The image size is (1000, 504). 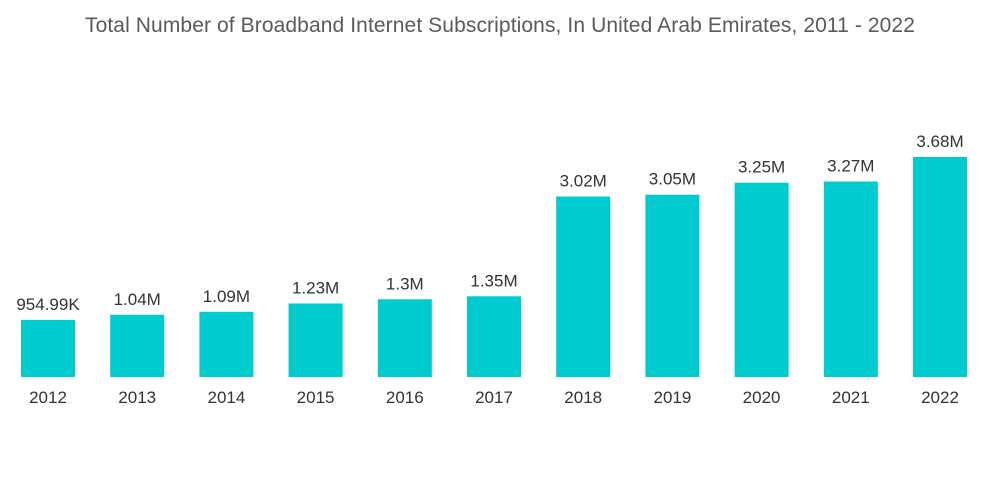 I want to click on data-label-2017: 1.35M, so click(x=493, y=280).